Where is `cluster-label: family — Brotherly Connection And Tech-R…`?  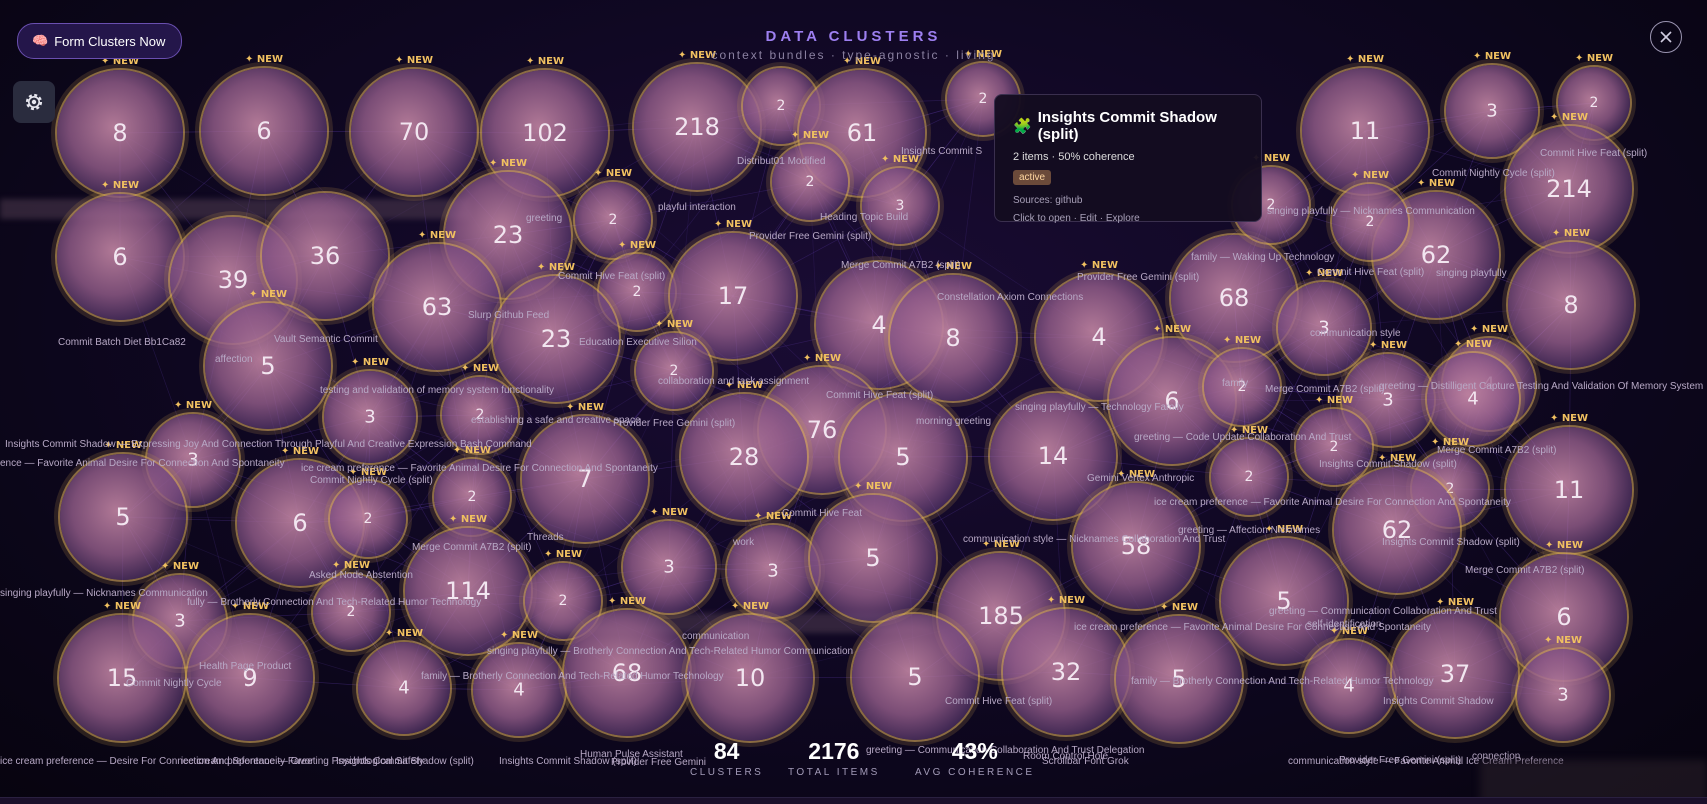
cluster-label: family — Brotherly Connection And Tech-R… is located at coordinates (1282, 681).